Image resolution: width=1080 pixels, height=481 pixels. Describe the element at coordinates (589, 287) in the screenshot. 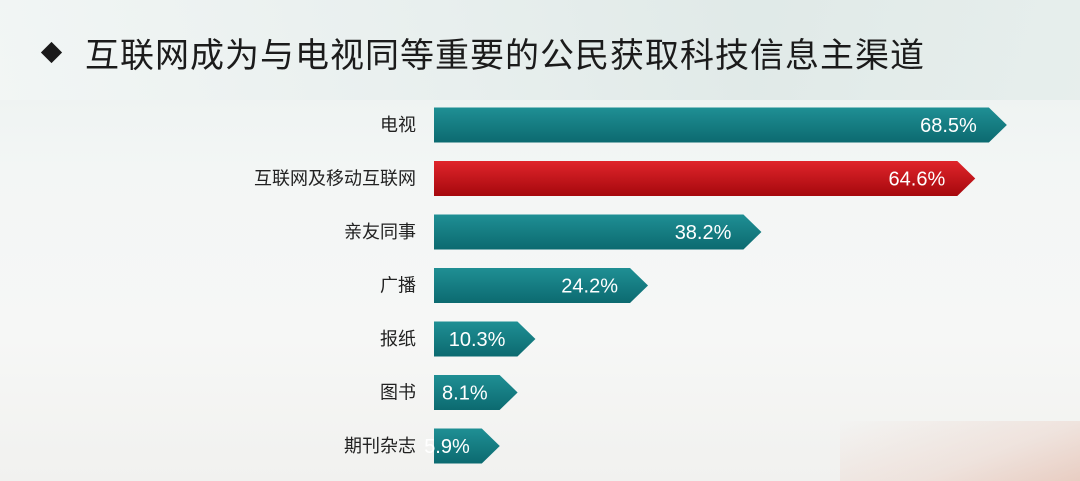

I see `value-label: 24.2%` at that location.